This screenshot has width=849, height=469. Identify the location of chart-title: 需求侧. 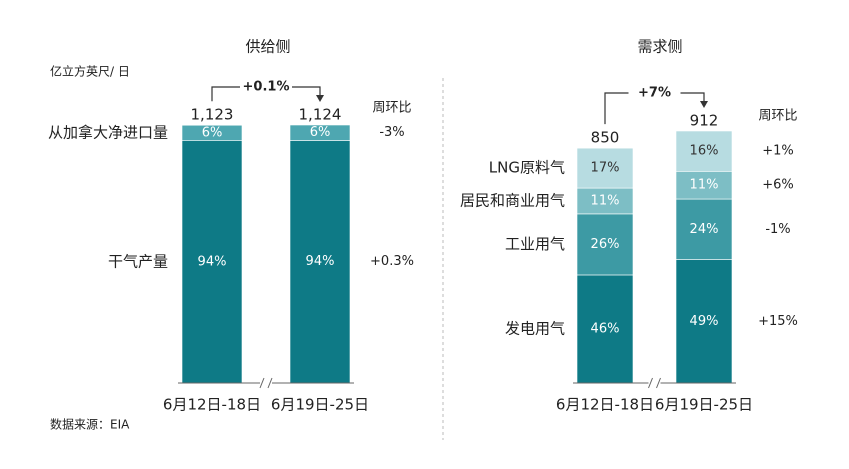
(659, 47).